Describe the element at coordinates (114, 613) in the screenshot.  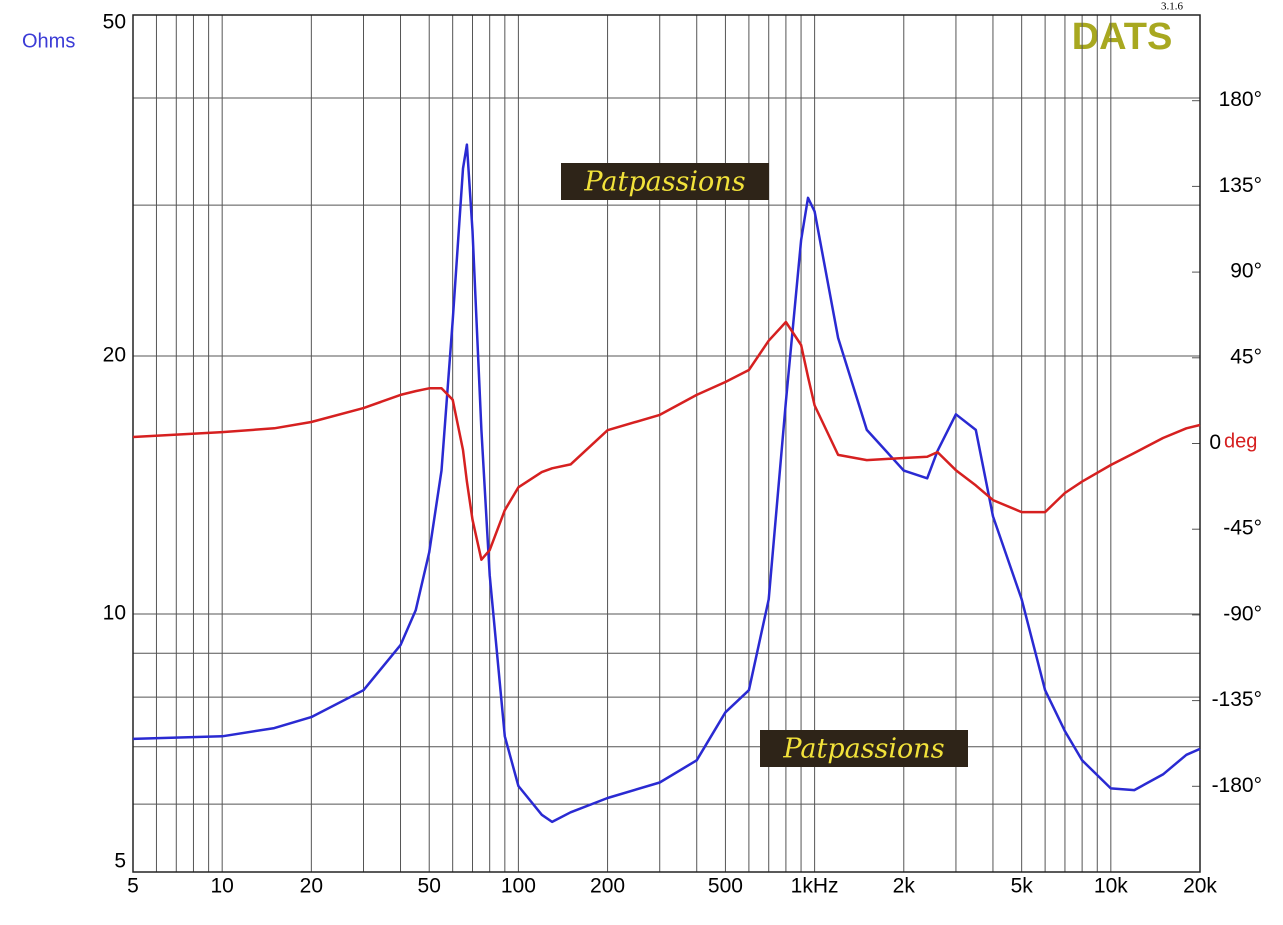
I see `y-tick-label: 10` at that location.